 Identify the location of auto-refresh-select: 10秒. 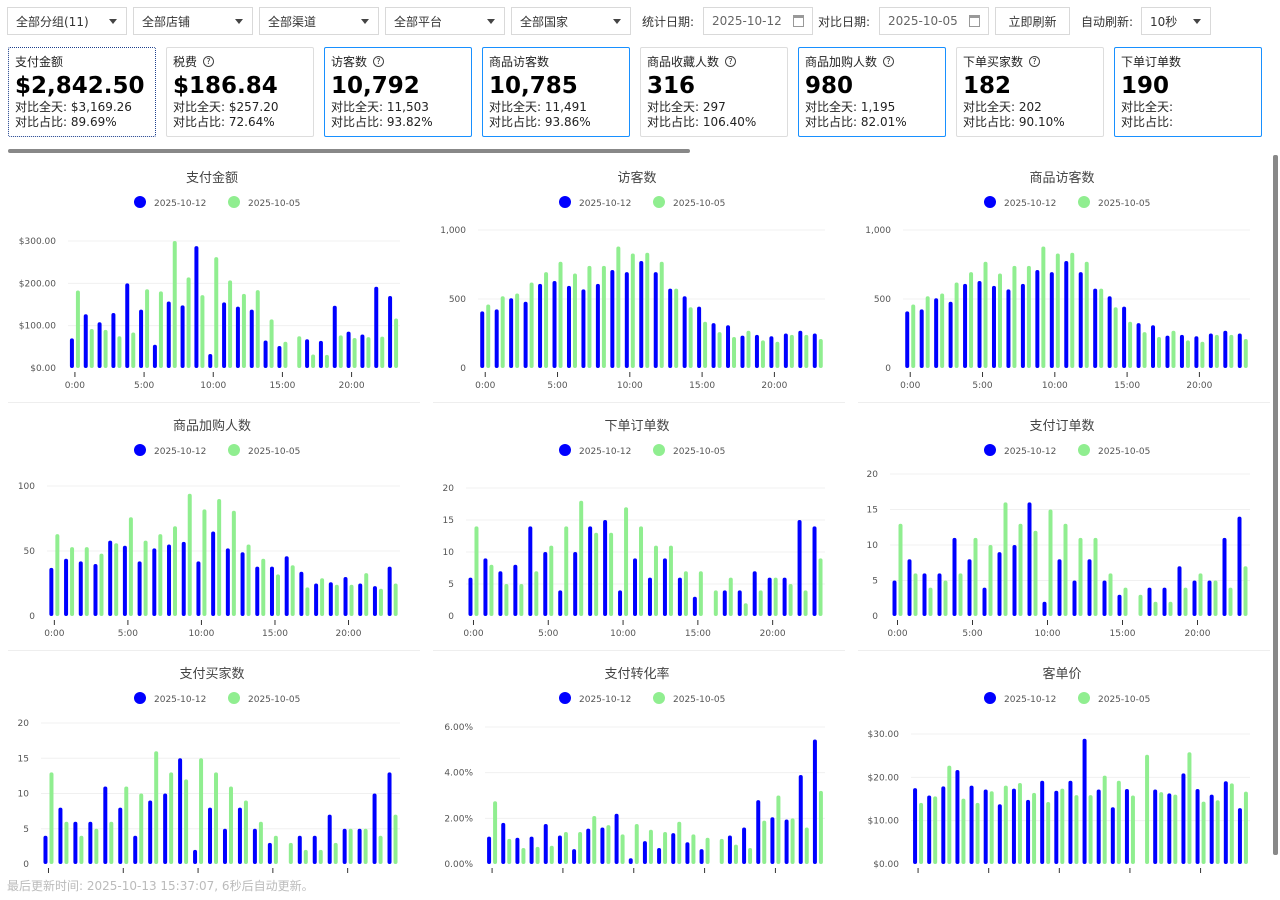
(1176, 21).